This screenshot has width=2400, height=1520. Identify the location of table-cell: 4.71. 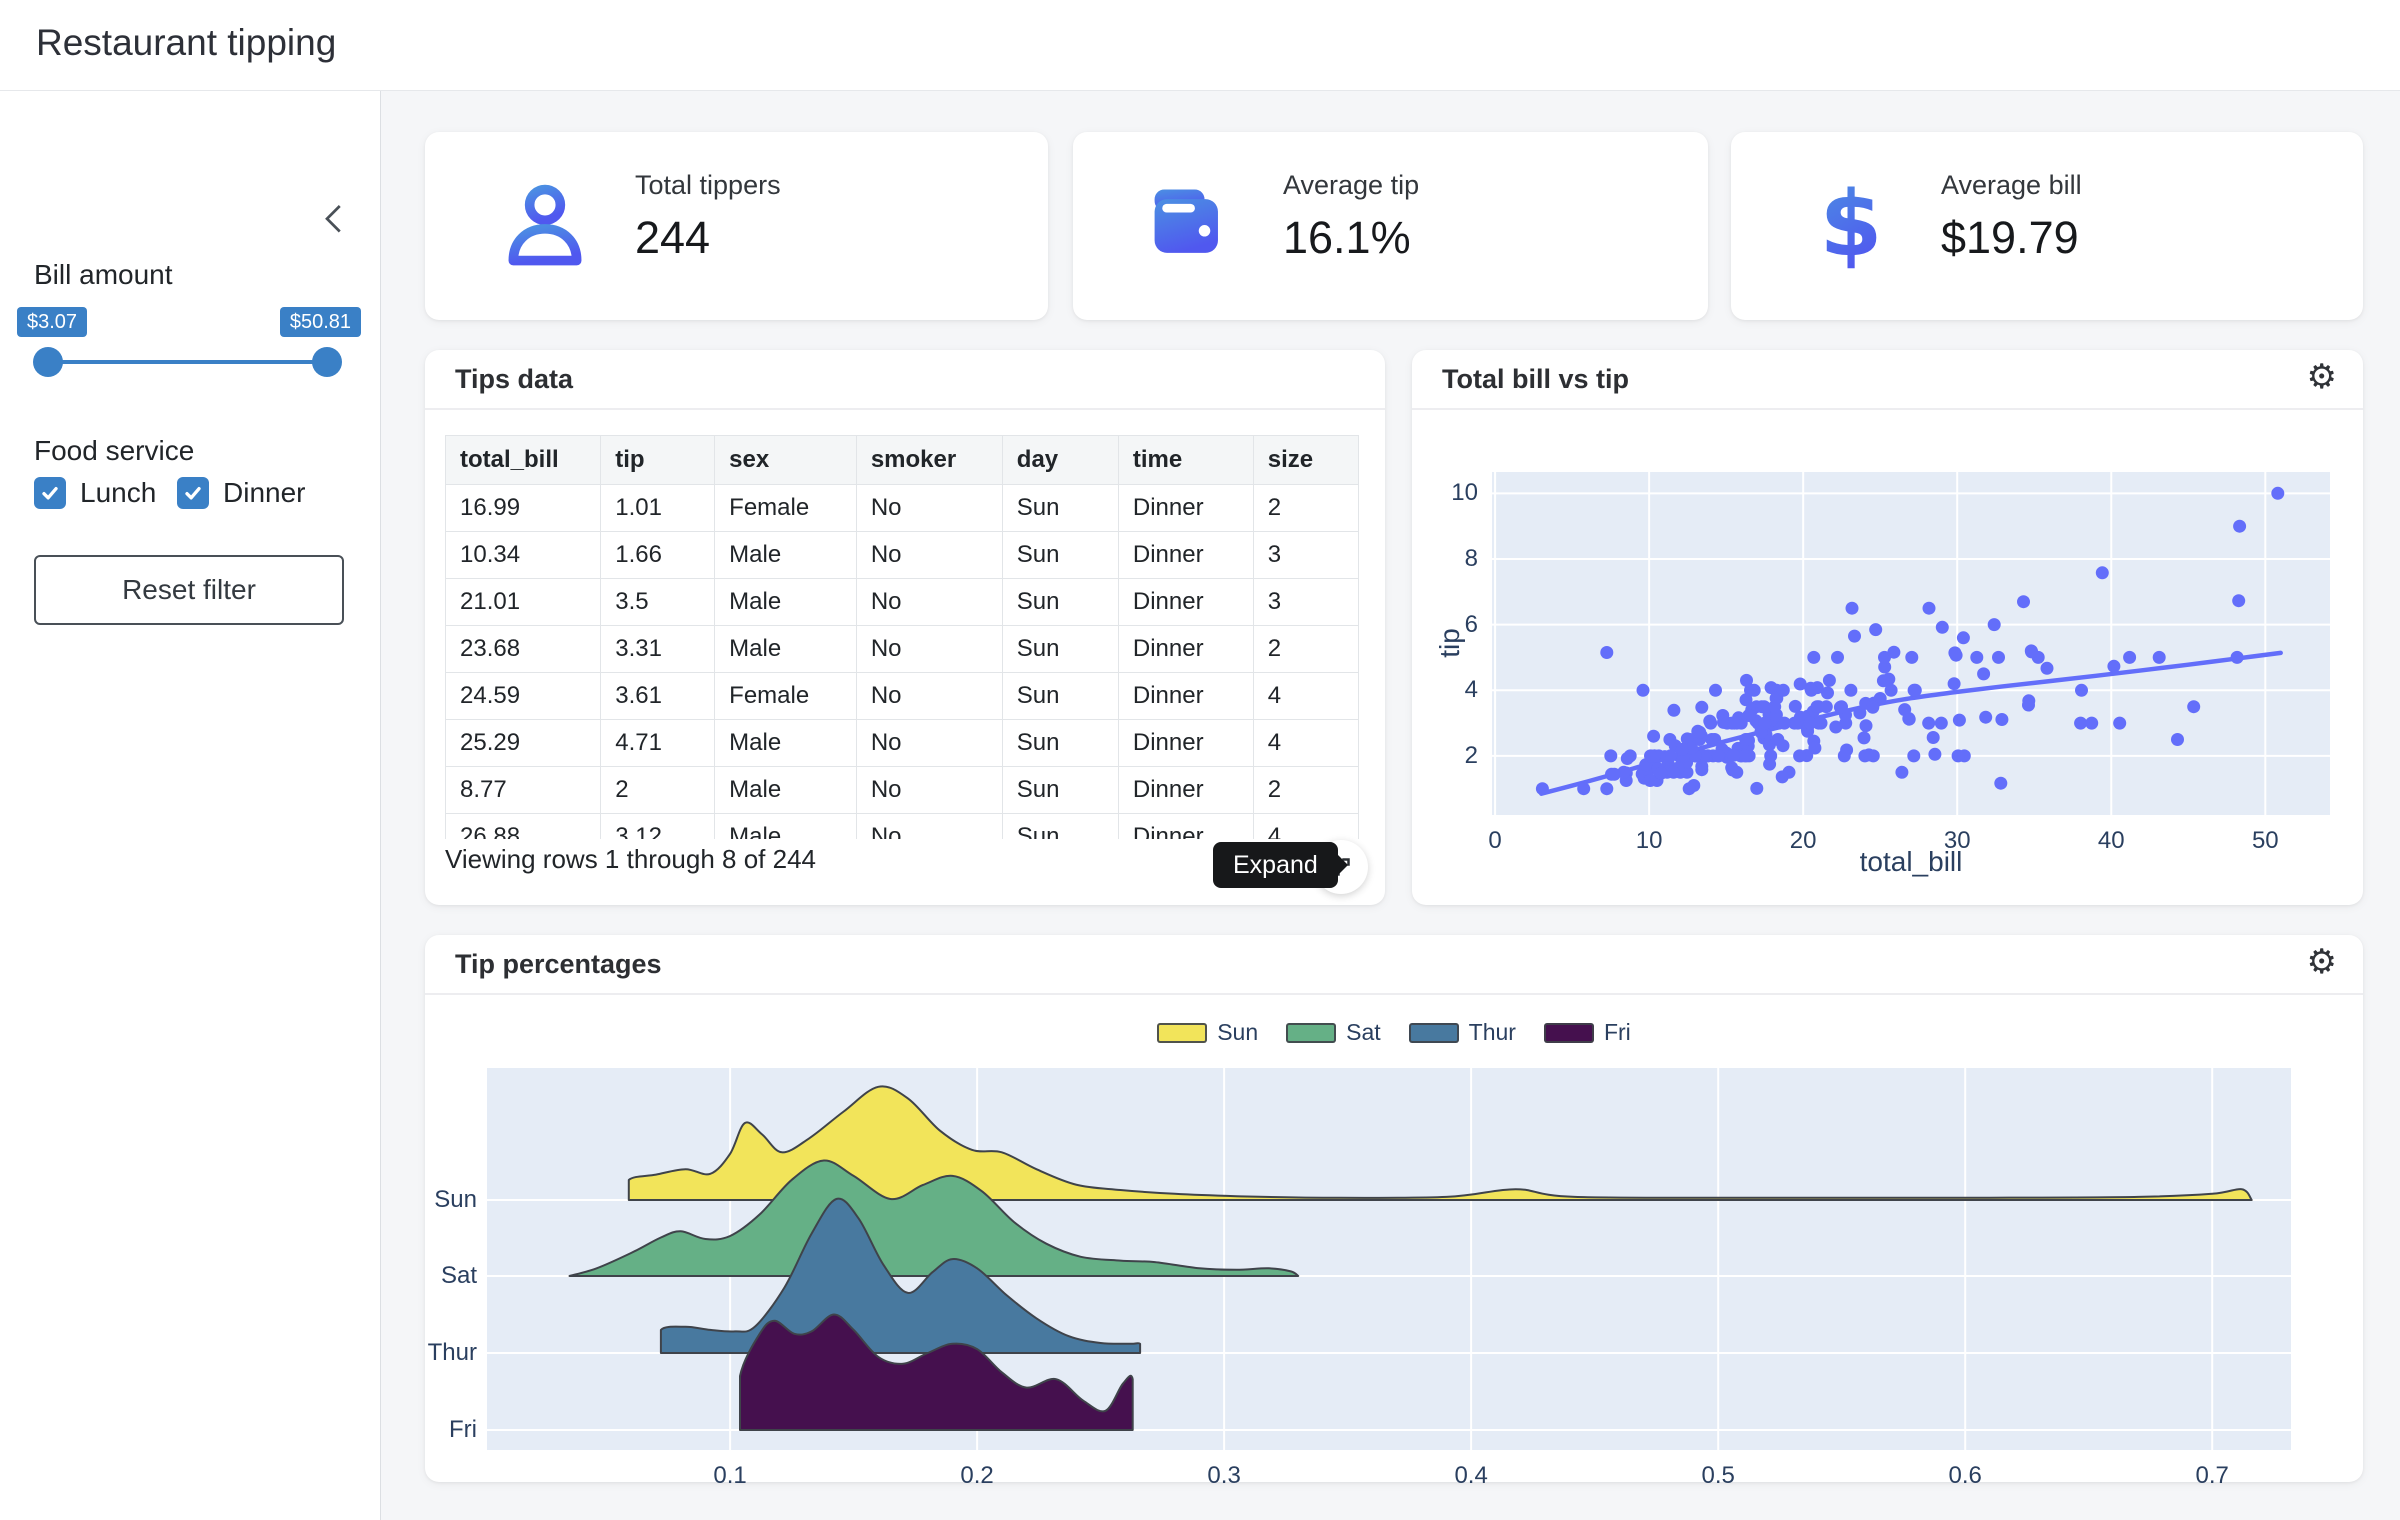
(658, 743).